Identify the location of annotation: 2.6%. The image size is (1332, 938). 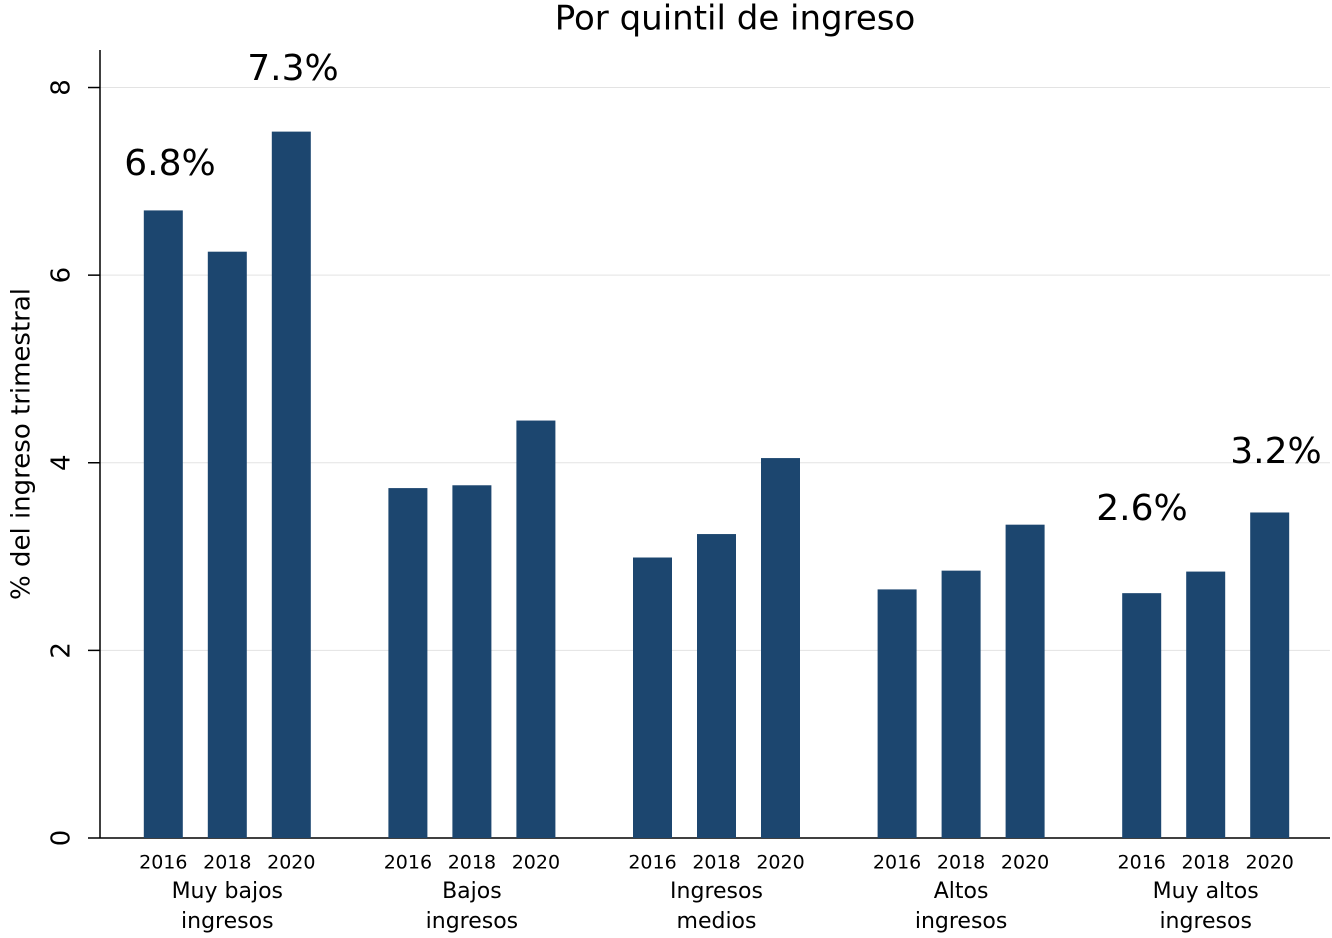
(1141, 508).